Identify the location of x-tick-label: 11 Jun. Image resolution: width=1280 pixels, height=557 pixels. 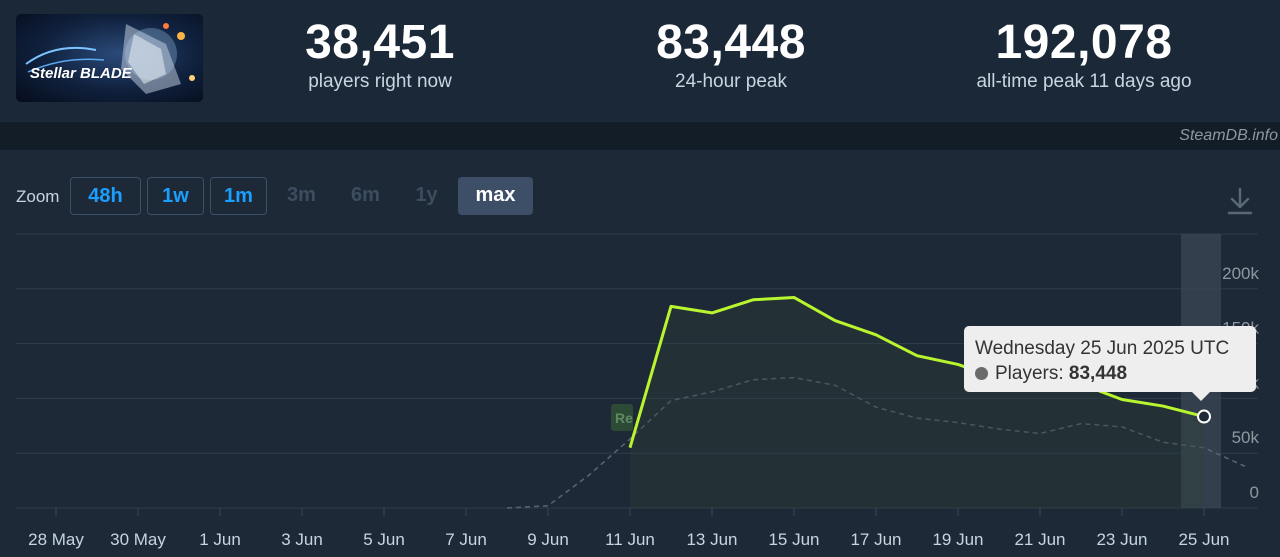
(630, 539).